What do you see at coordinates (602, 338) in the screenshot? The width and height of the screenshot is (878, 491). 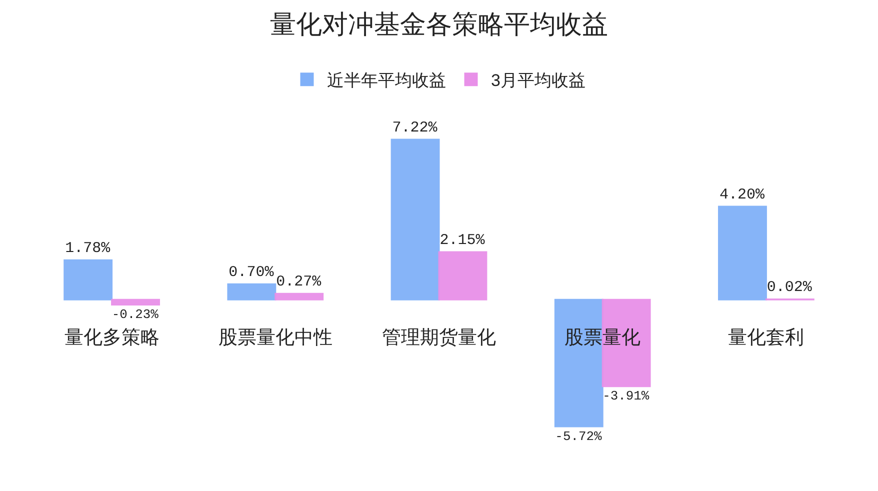 I see `x-tick-label: 股票量化` at bounding box center [602, 338].